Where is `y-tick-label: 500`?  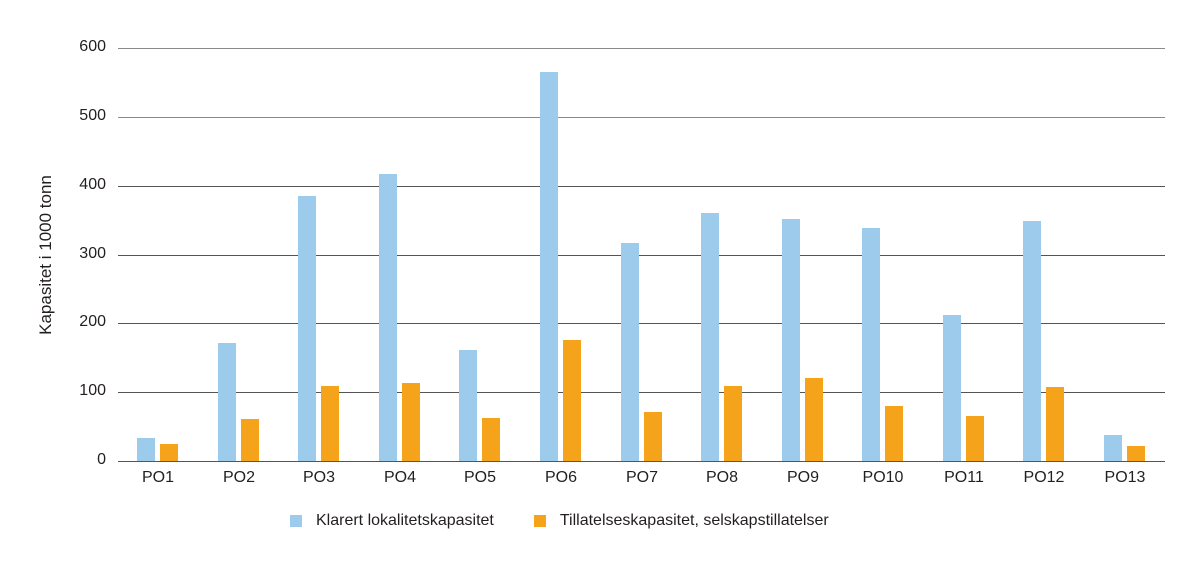
y-tick-label: 500 is located at coordinates (92, 115).